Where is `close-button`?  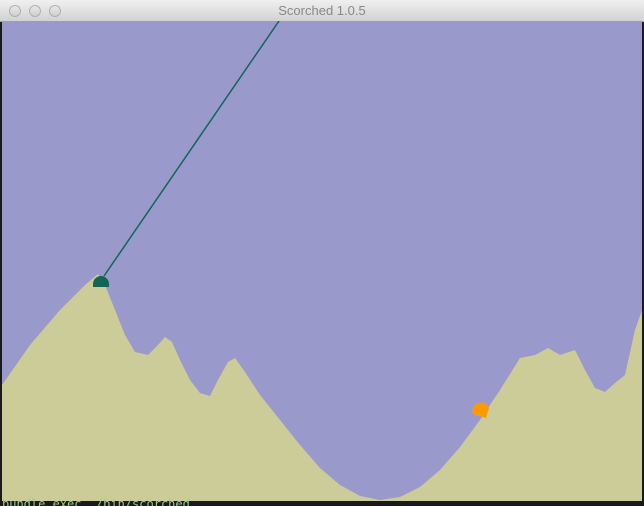 close-button is located at coordinates (15, 11).